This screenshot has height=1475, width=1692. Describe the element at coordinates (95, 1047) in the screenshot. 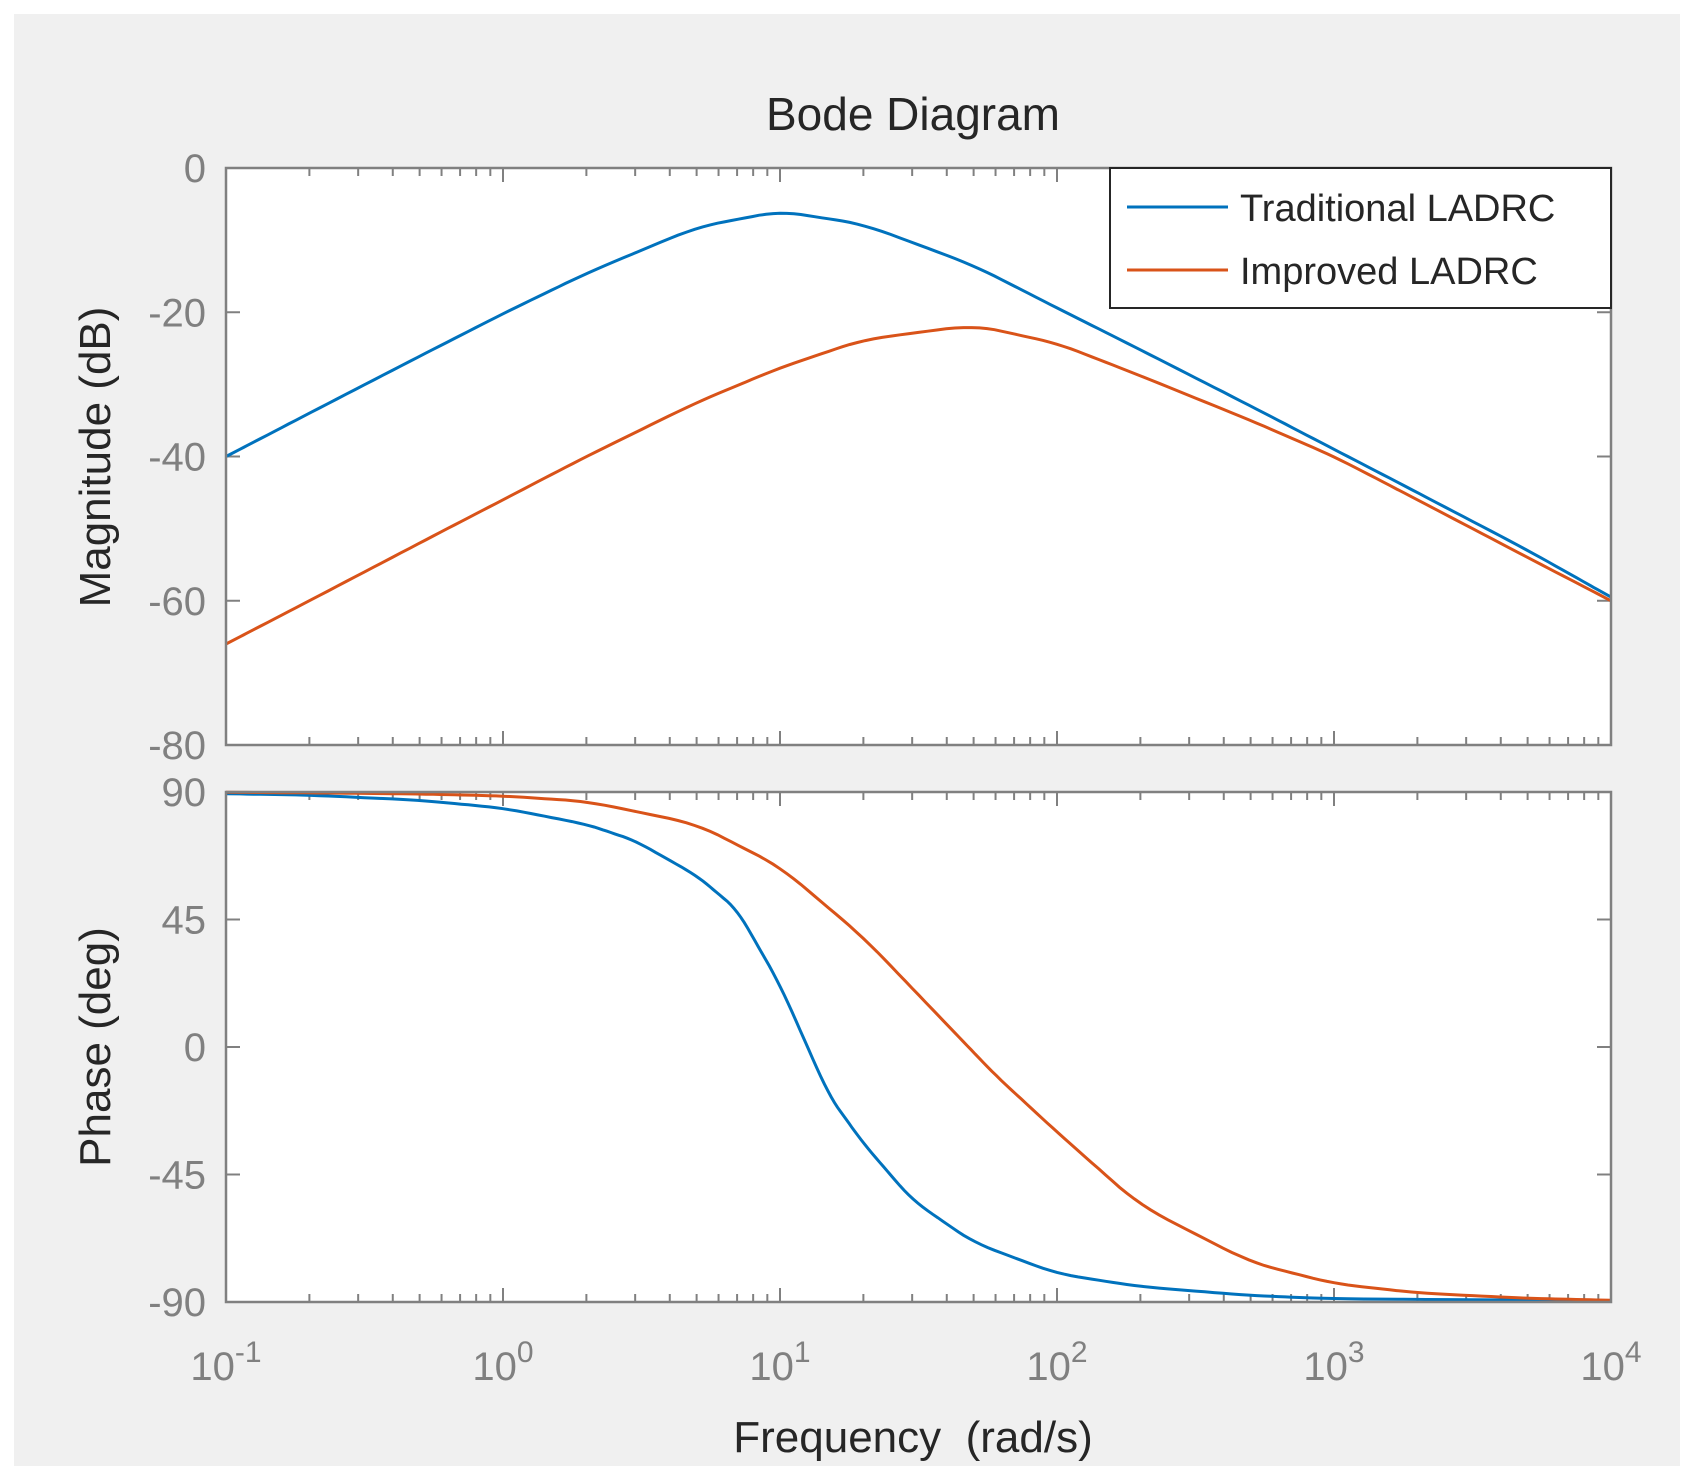

I see `phase-ylabel: Phase (deg)` at that location.